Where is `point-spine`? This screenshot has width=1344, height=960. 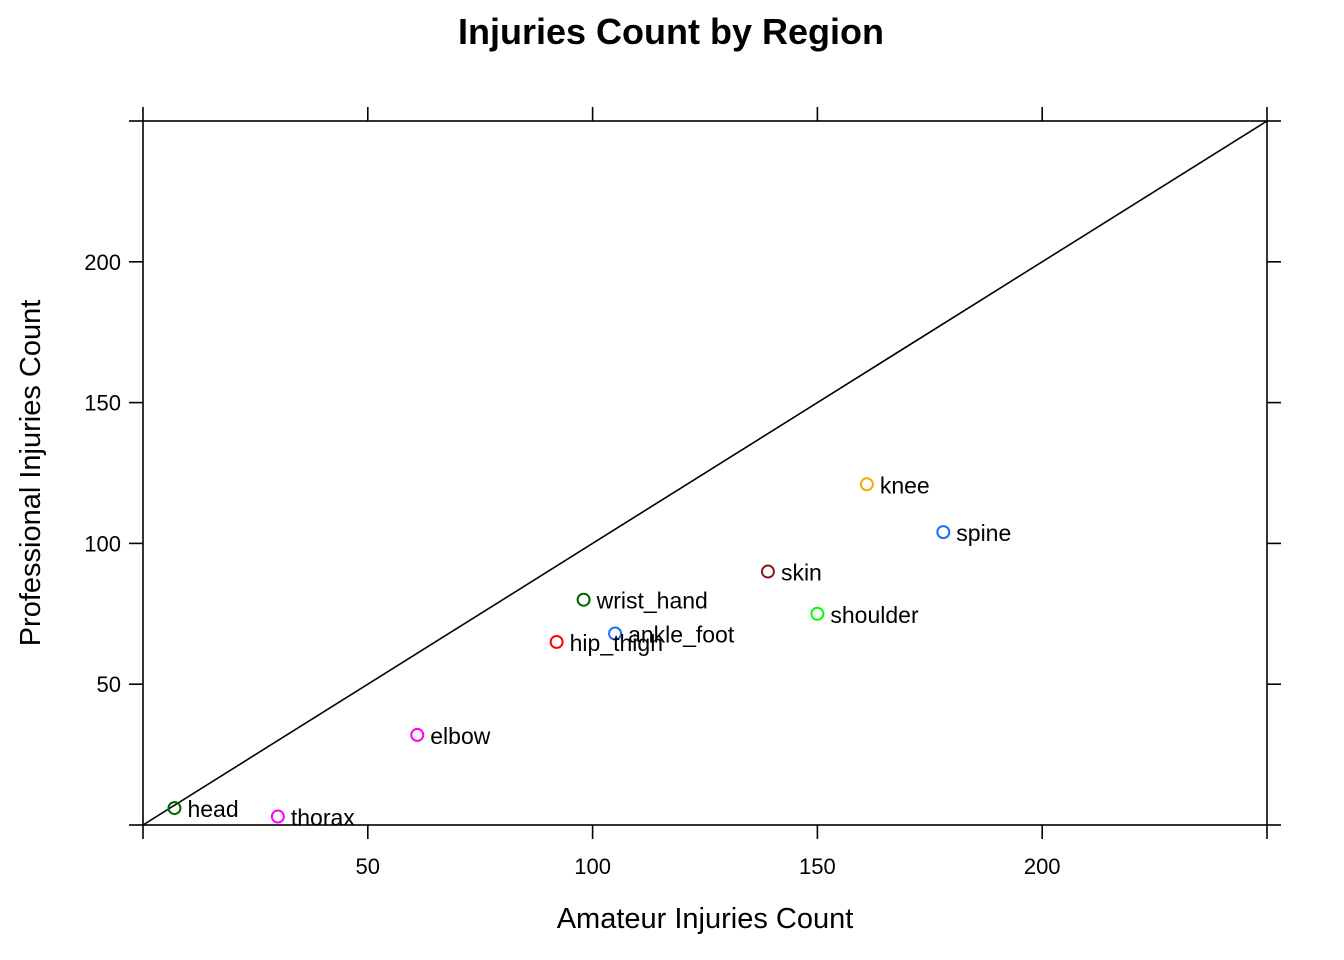 point-spine is located at coordinates (943, 532).